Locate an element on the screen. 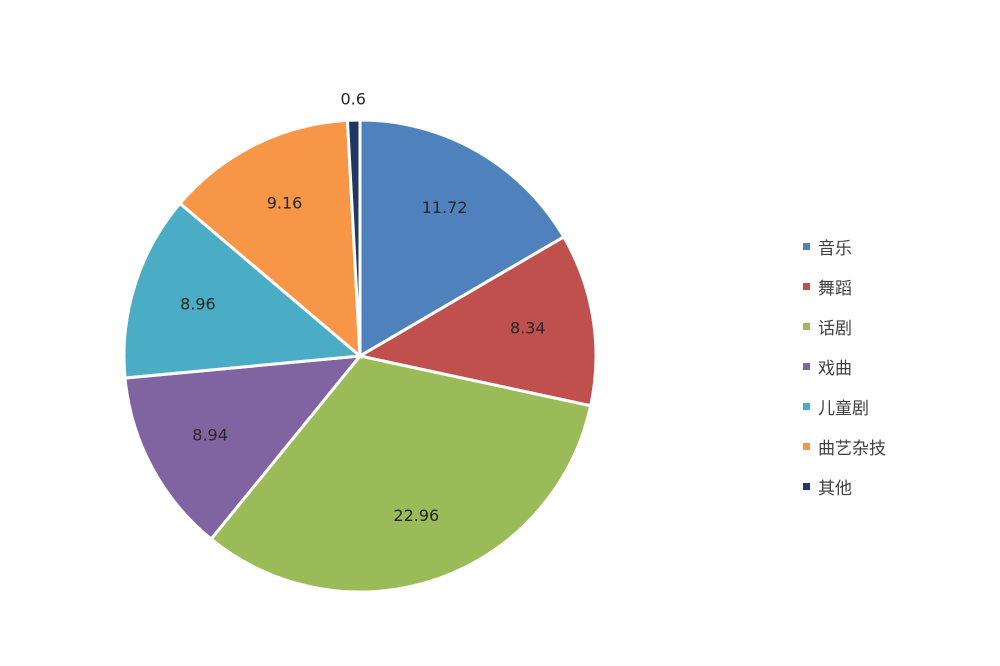 This screenshot has height=666, width=1000. legend-item: 话剧 is located at coordinates (844, 326).